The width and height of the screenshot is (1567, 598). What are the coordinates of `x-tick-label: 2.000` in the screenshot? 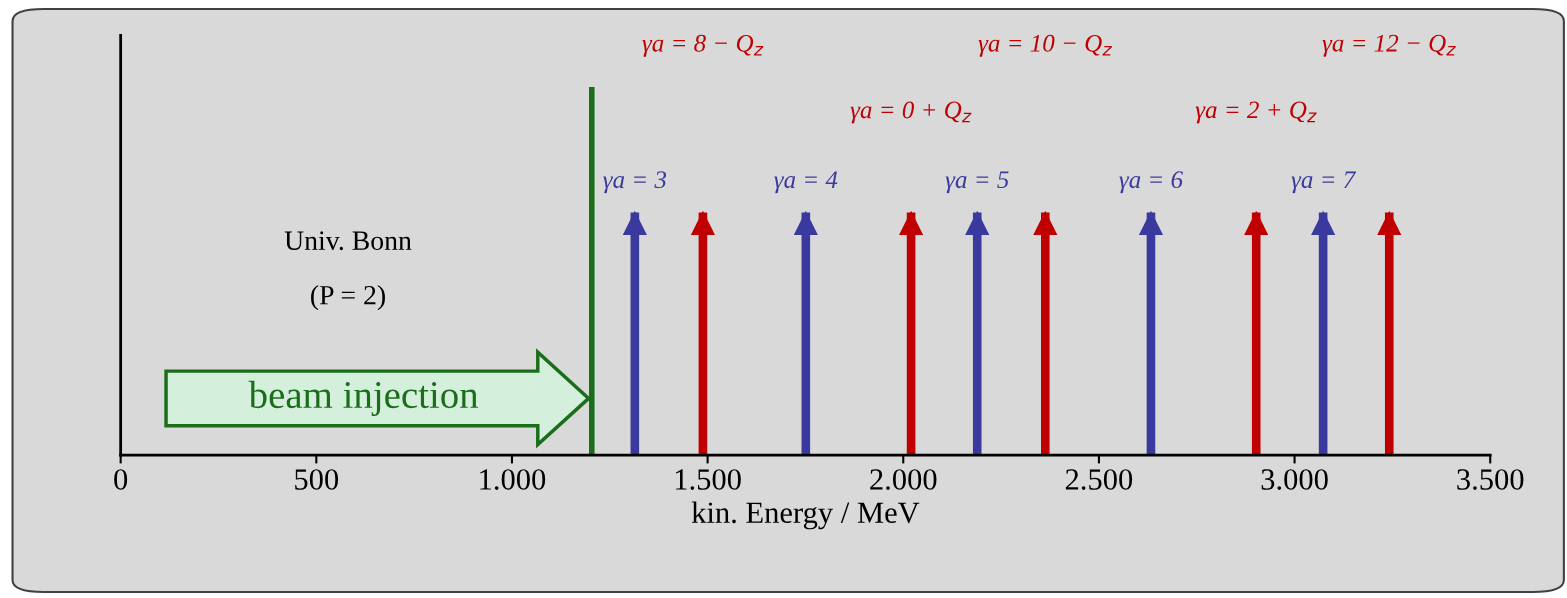 It's located at (903, 479).